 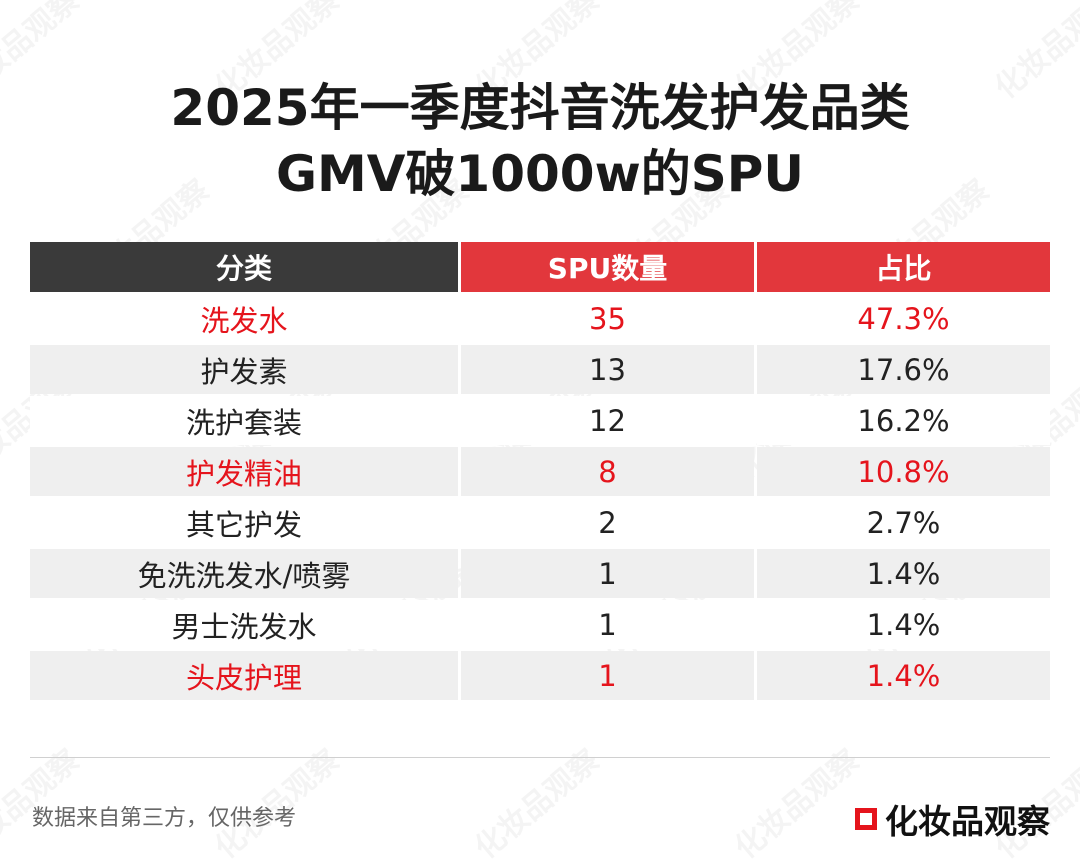 I want to click on table-cell: 护发精油, so click(x=244, y=471).